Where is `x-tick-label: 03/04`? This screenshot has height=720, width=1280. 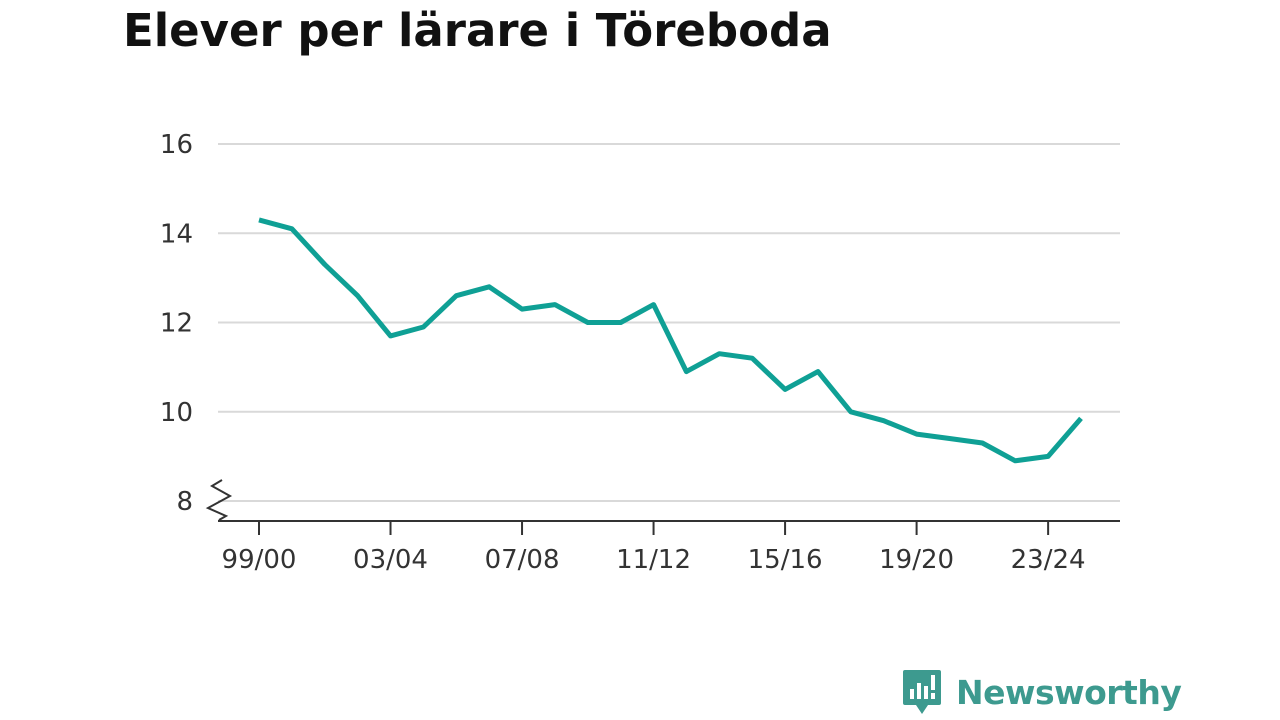 x-tick-label: 03/04 is located at coordinates (390, 560).